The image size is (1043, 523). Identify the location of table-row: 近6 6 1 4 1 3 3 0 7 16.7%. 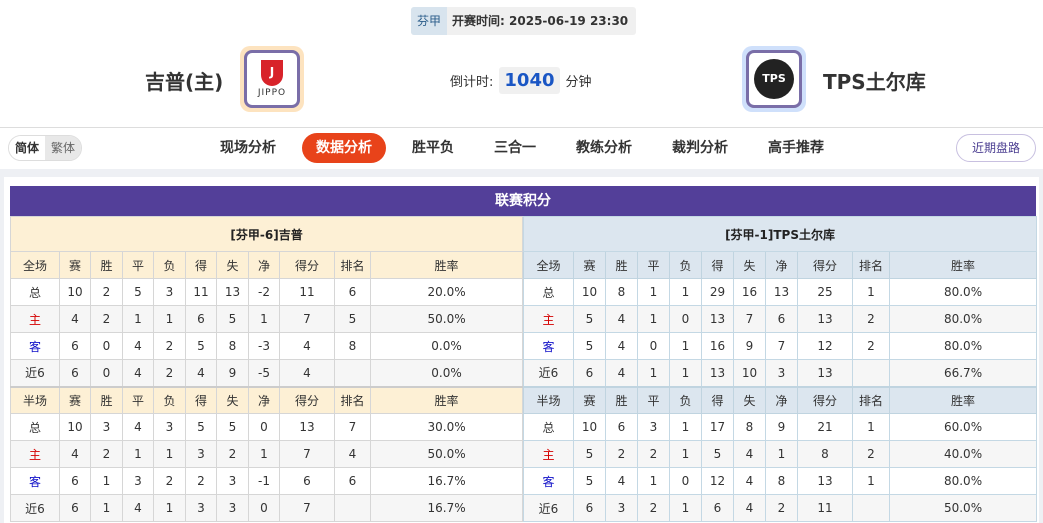
(267, 508).